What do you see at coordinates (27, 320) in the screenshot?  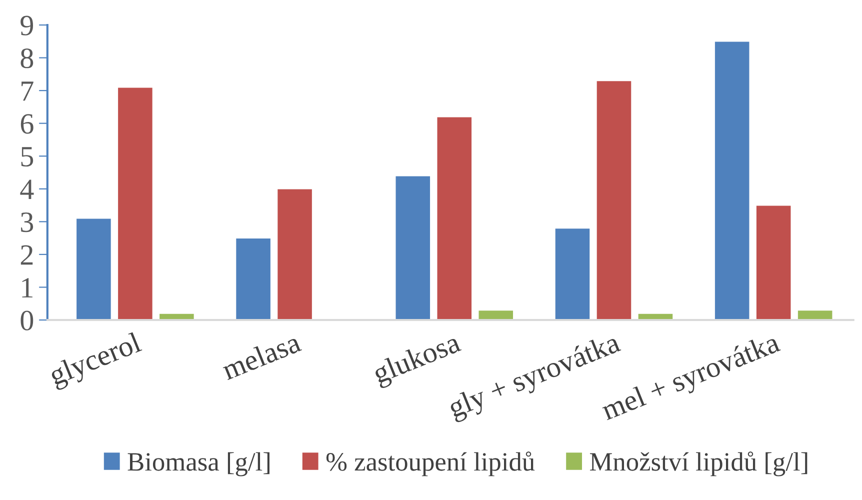 I see `y-tick-label: 0` at bounding box center [27, 320].